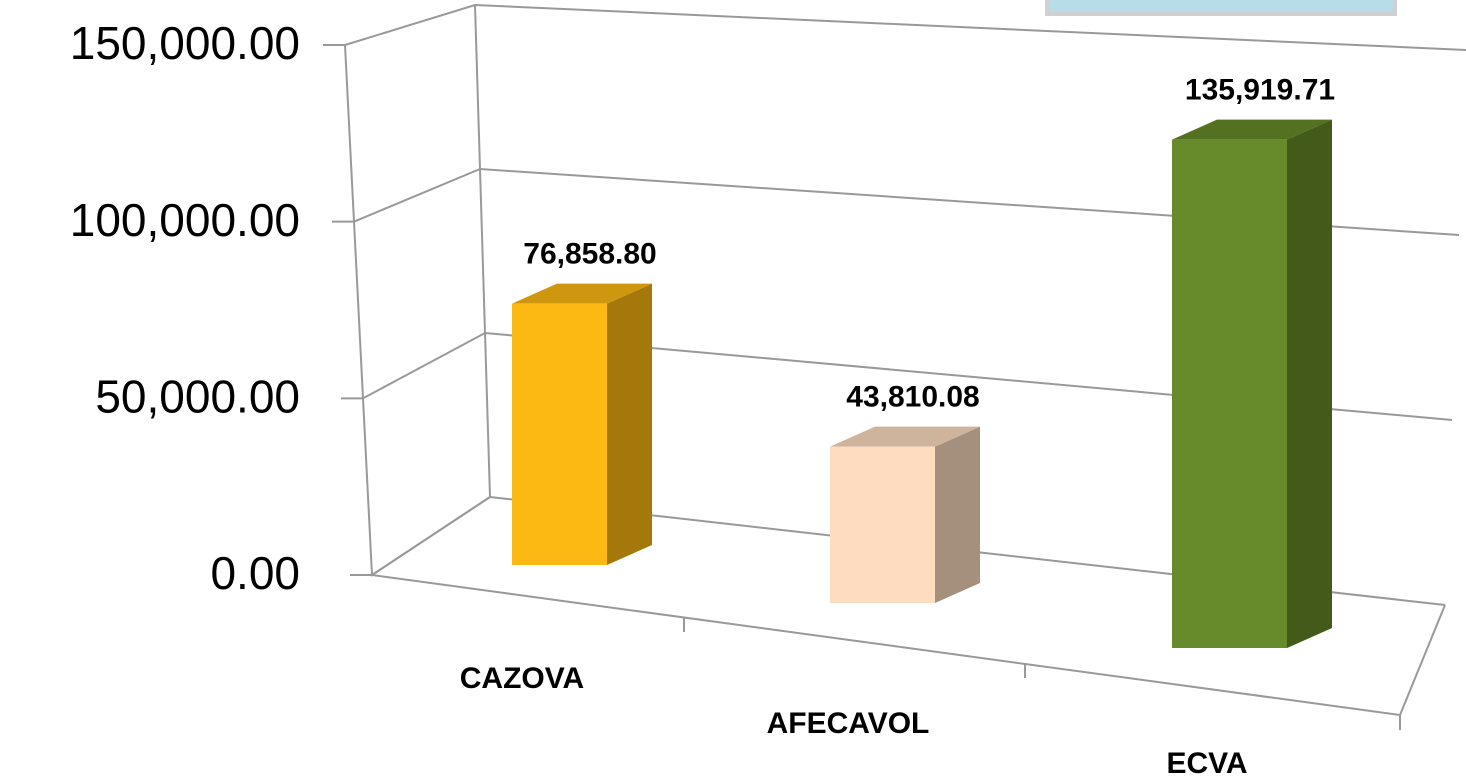 This screenshot has width=1466, height=780. I want to click on y-tick-label: 150,000.00, so click(185, 43).